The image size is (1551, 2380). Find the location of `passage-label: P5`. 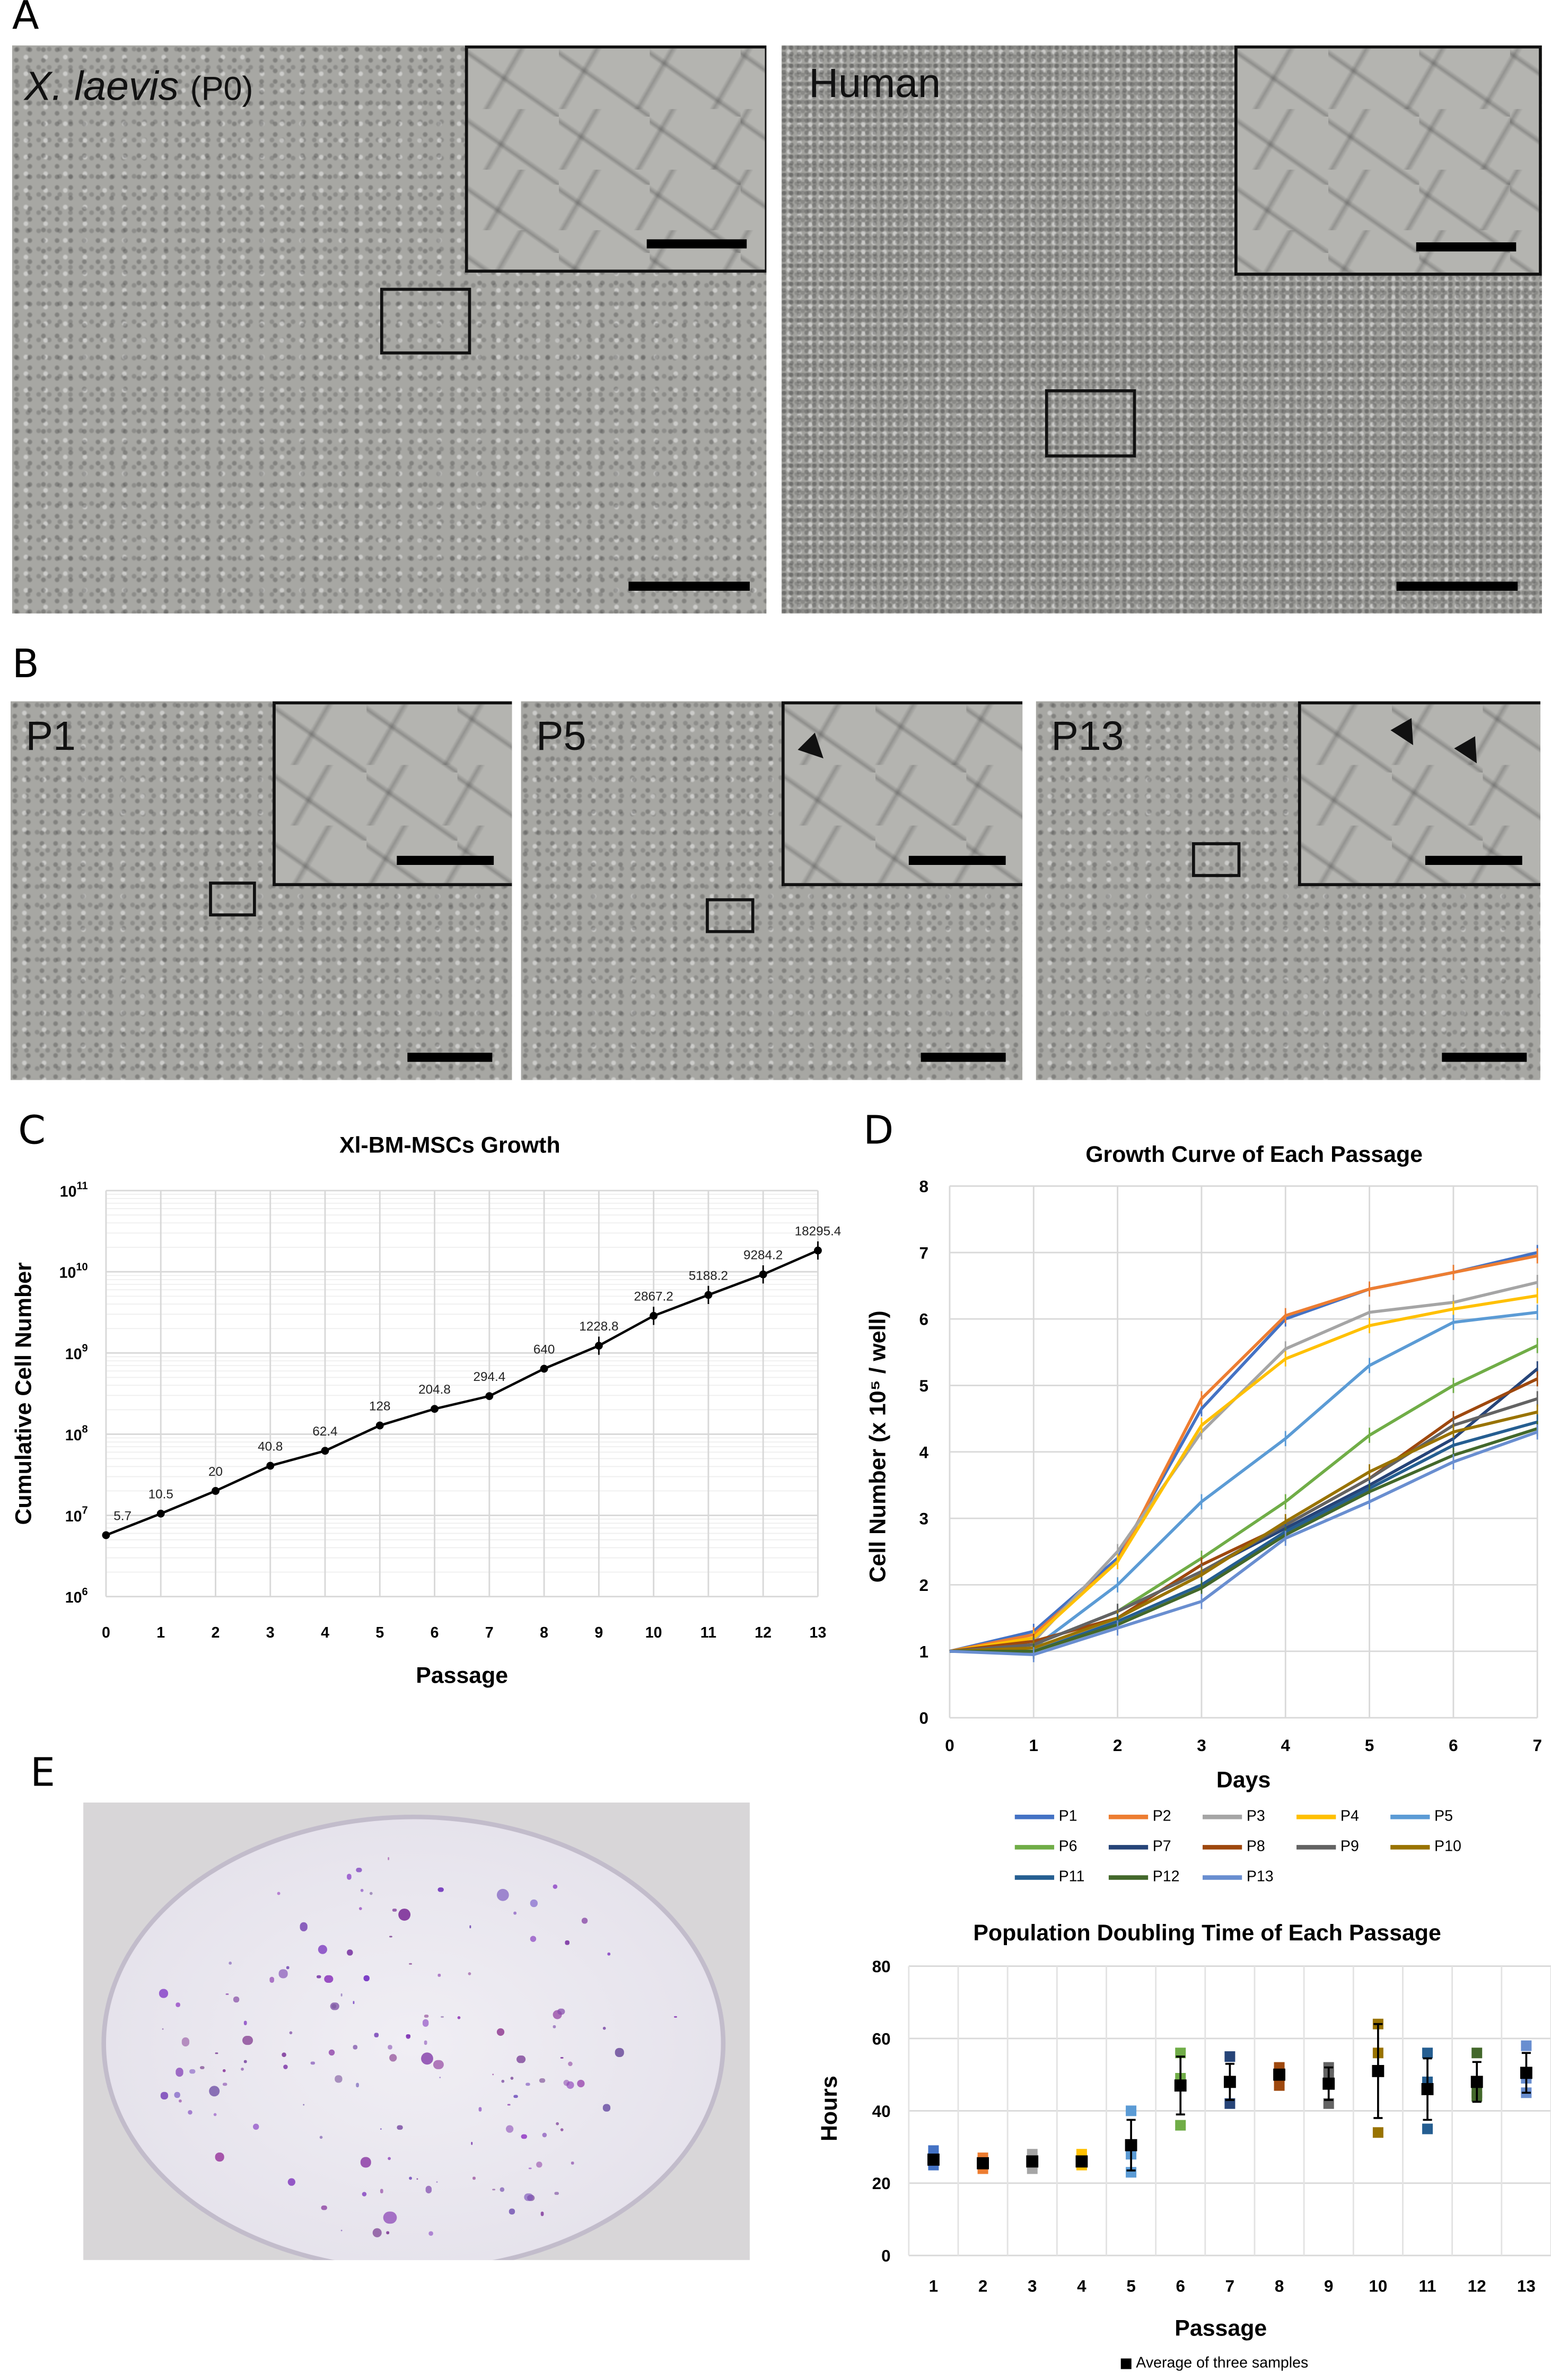

passage-label: P5 is located at coordinates (561, 736).